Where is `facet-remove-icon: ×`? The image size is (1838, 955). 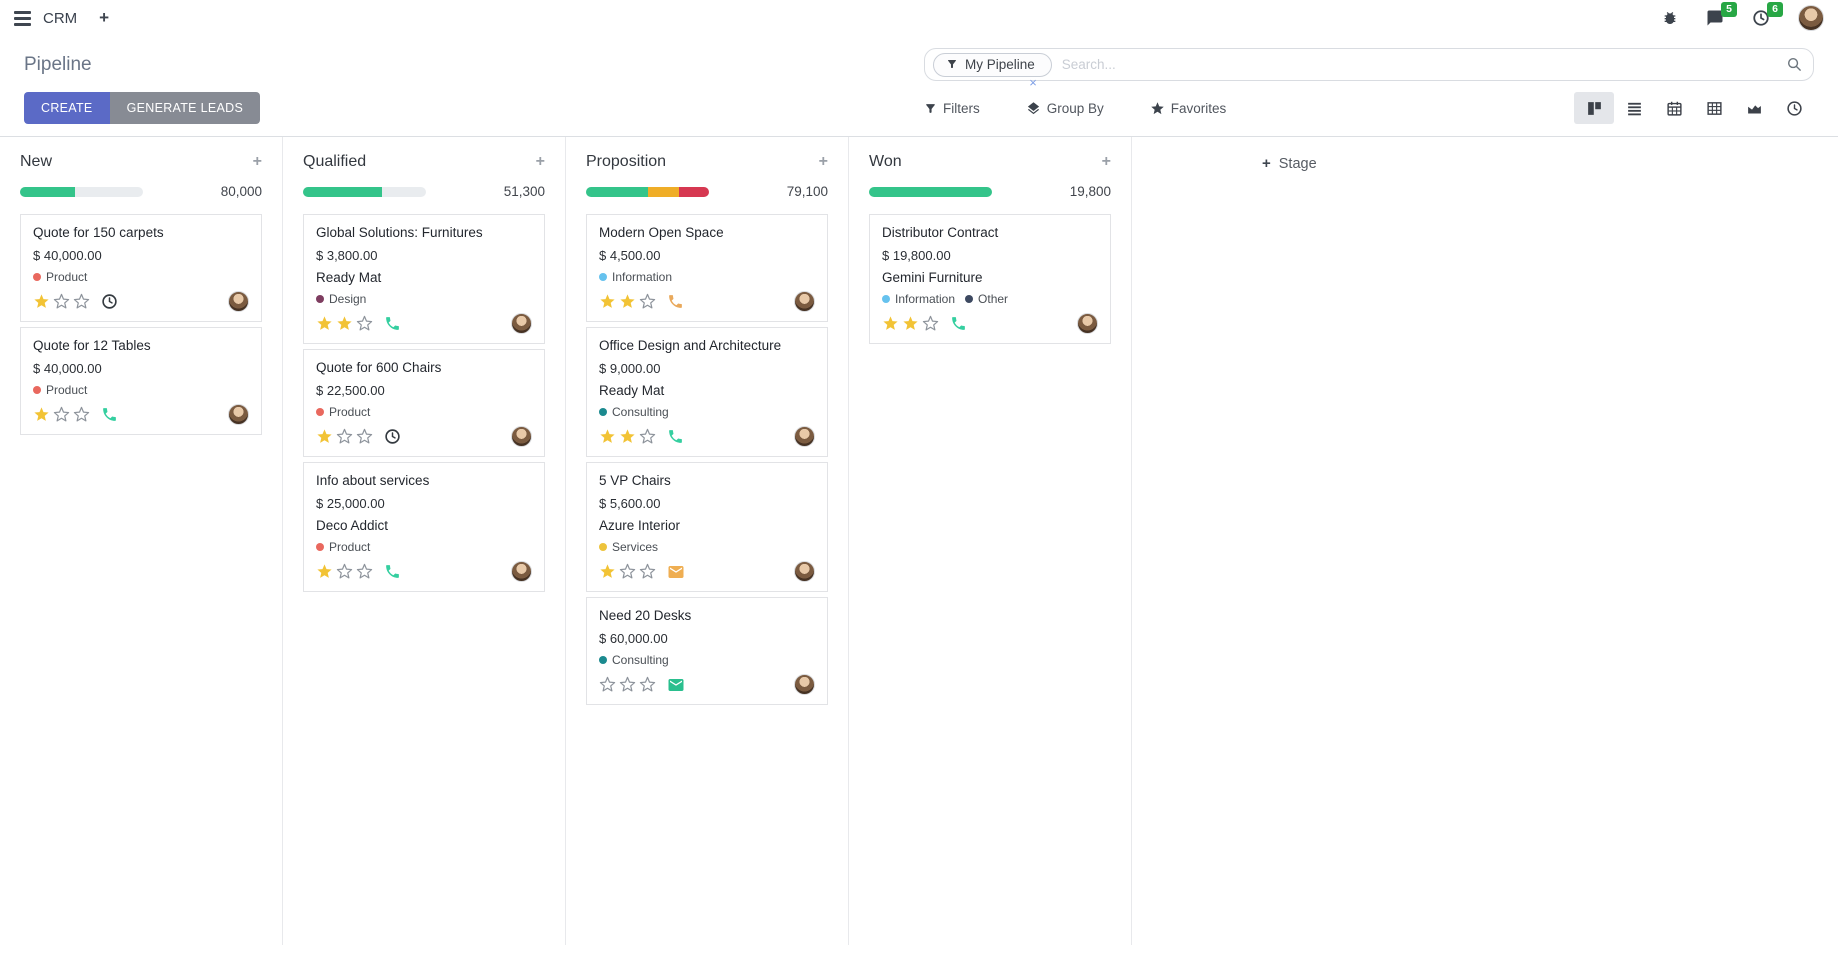
facet-remove-icon: × is located at coordinates (1033, 82).